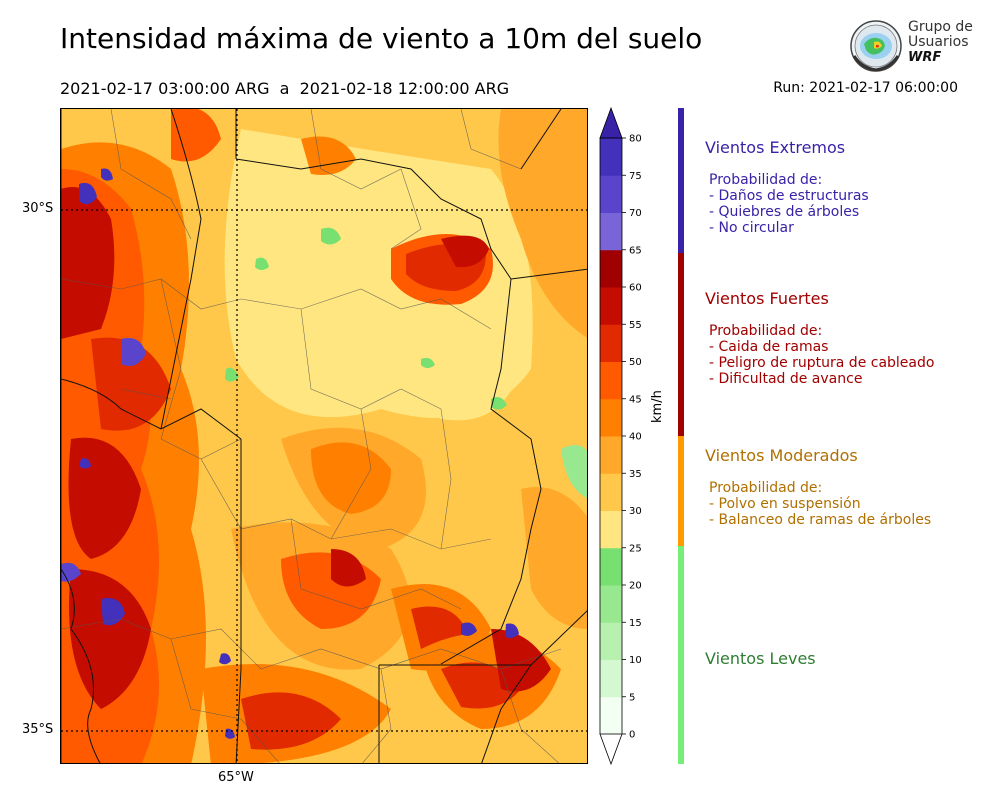  Describe the element at coordinates (632, 735) in the screenshot. I see `colorbar-tick-label: 0` at that location.